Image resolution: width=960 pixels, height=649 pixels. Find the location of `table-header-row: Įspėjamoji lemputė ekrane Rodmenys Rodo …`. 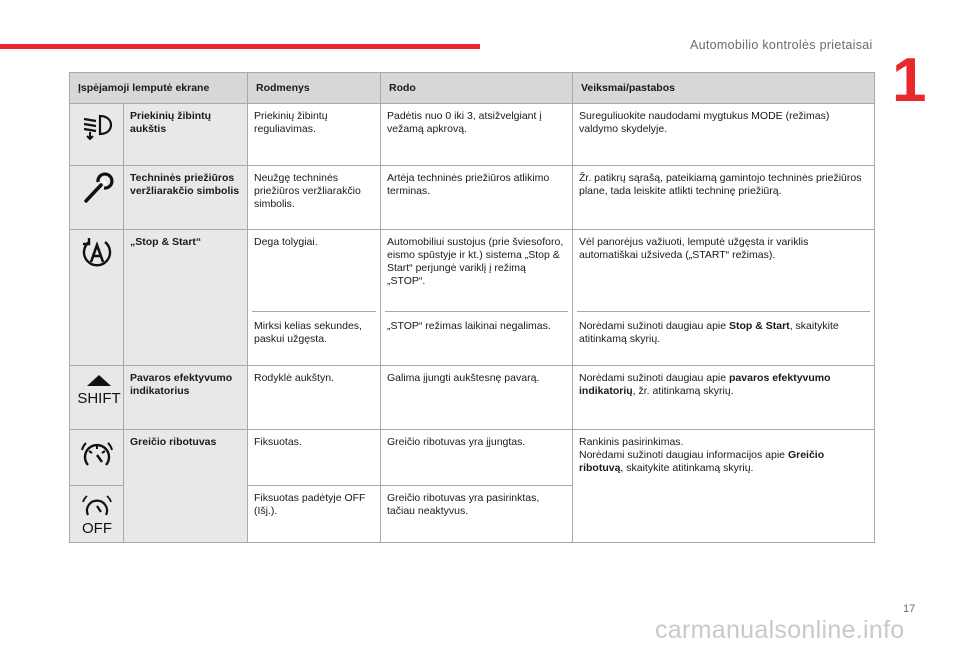

table-header-row: Įspėjamoji lemputė ekrane Rodmenys Rodo … is located at coordinates (472, 88).